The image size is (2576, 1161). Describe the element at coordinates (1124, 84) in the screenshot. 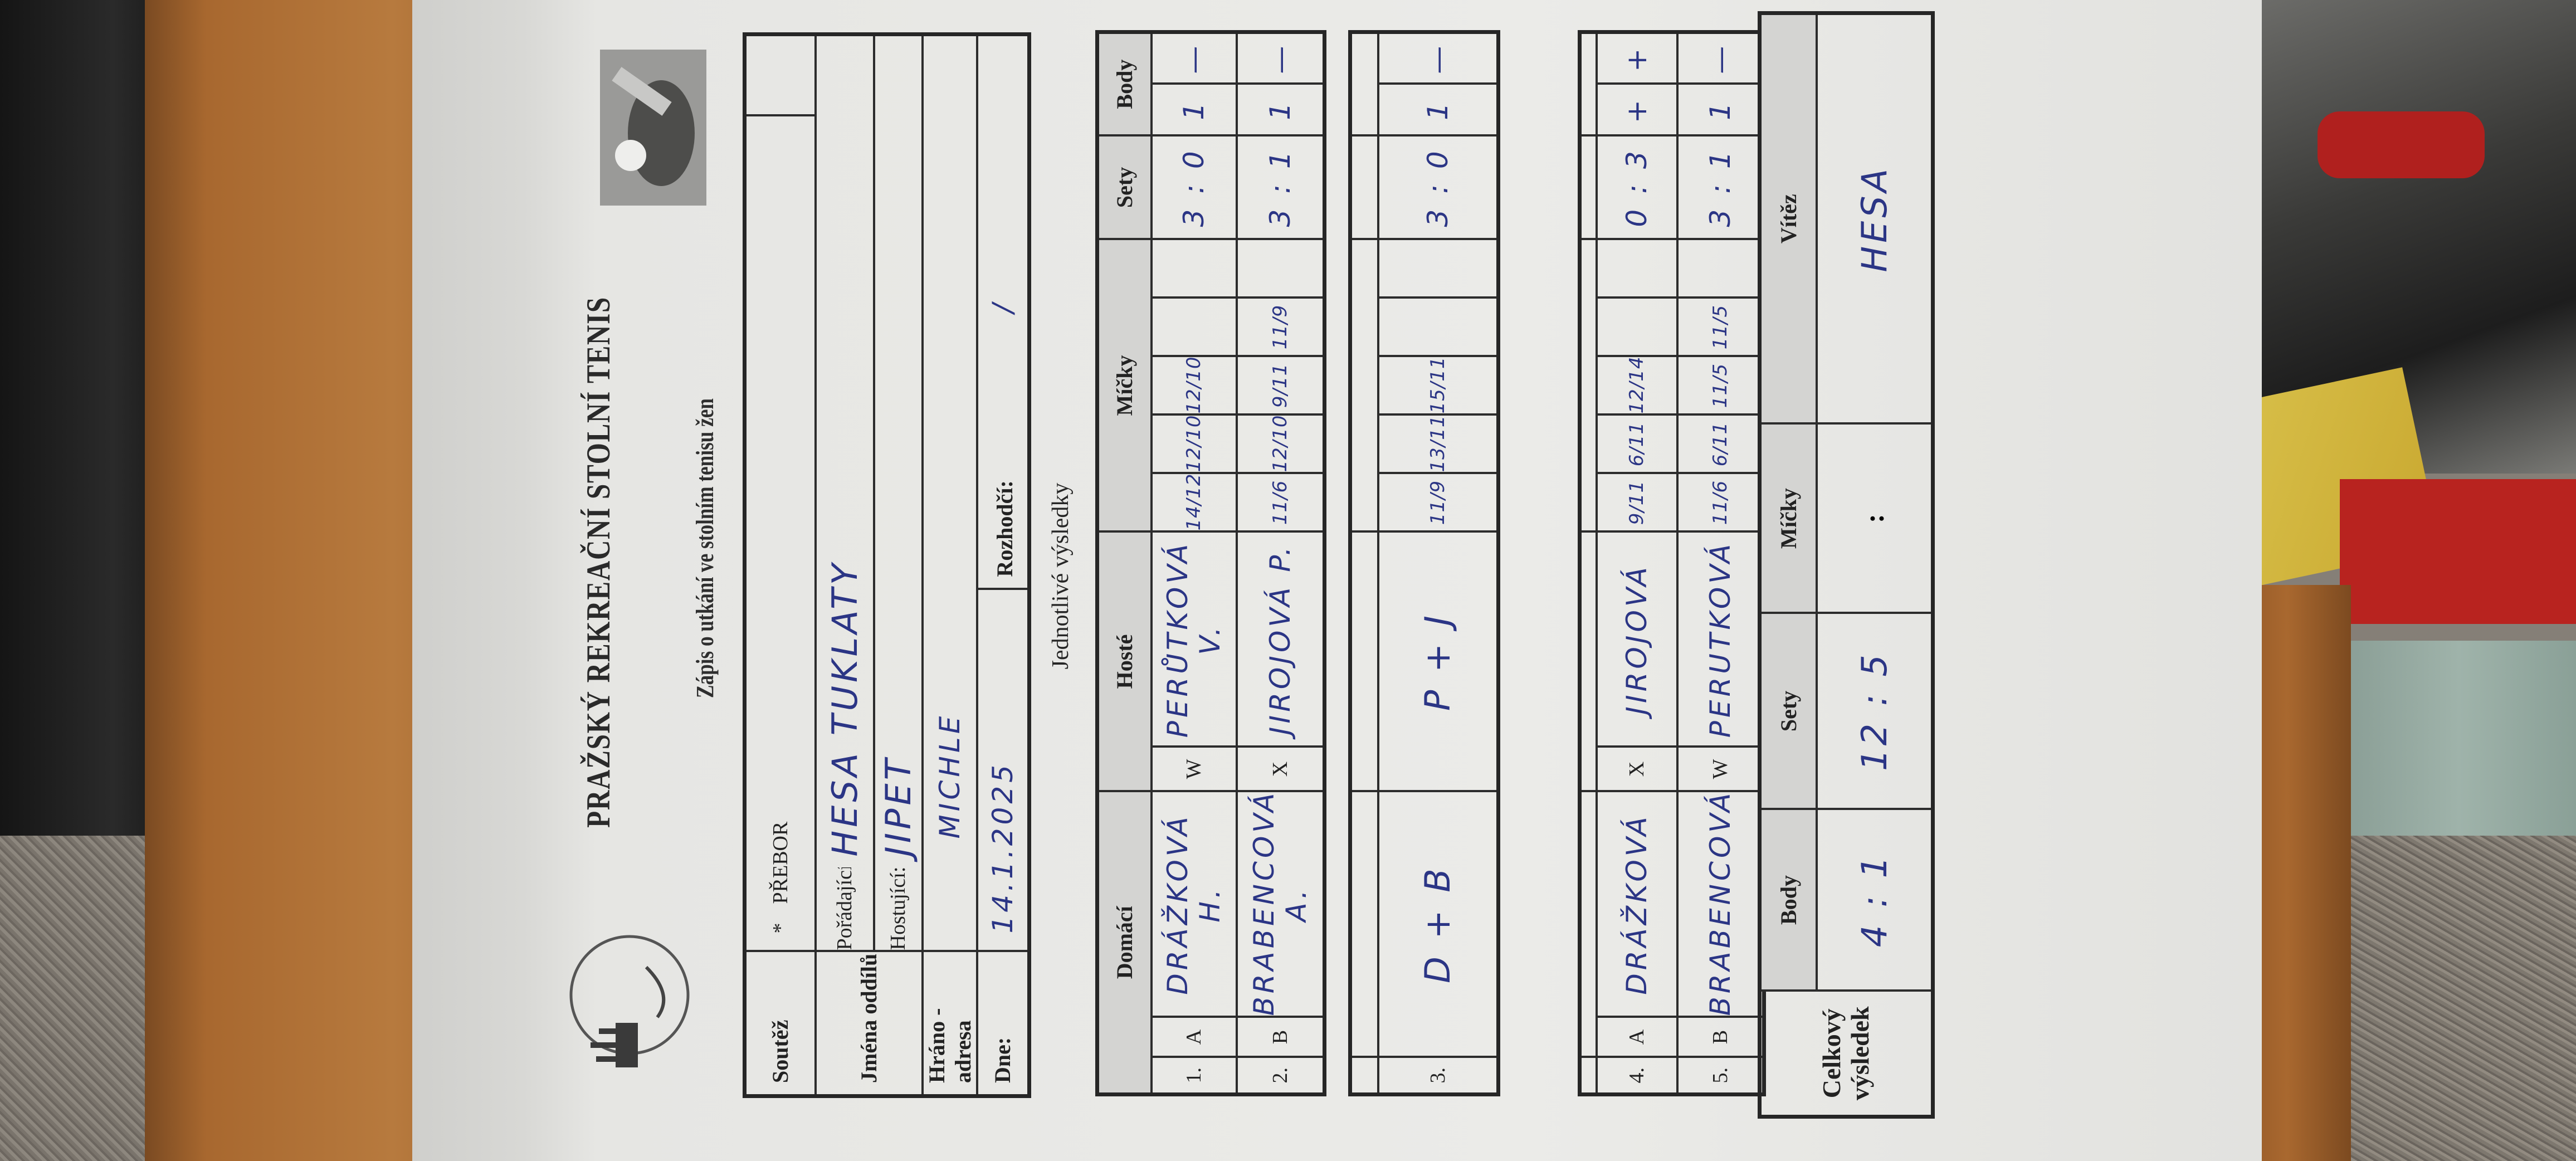

I see `points-header: Body` at that location.